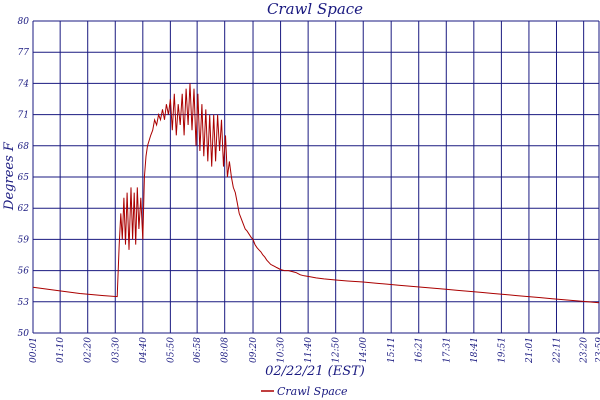  What do you see at coordinates (24, 147) in the screenshot?
I see `y-tick-label: 68` at bounding box center [24, 147].